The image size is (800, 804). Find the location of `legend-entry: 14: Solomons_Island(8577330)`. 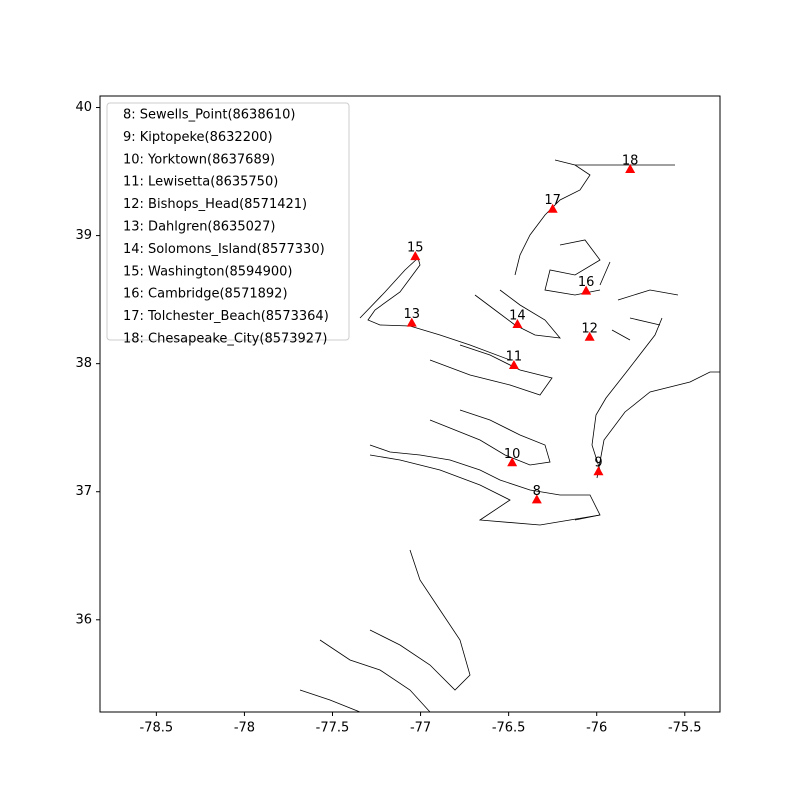

legend-entry: 14: Solomons_Island(8577330) is located at coordinates (224, 249).